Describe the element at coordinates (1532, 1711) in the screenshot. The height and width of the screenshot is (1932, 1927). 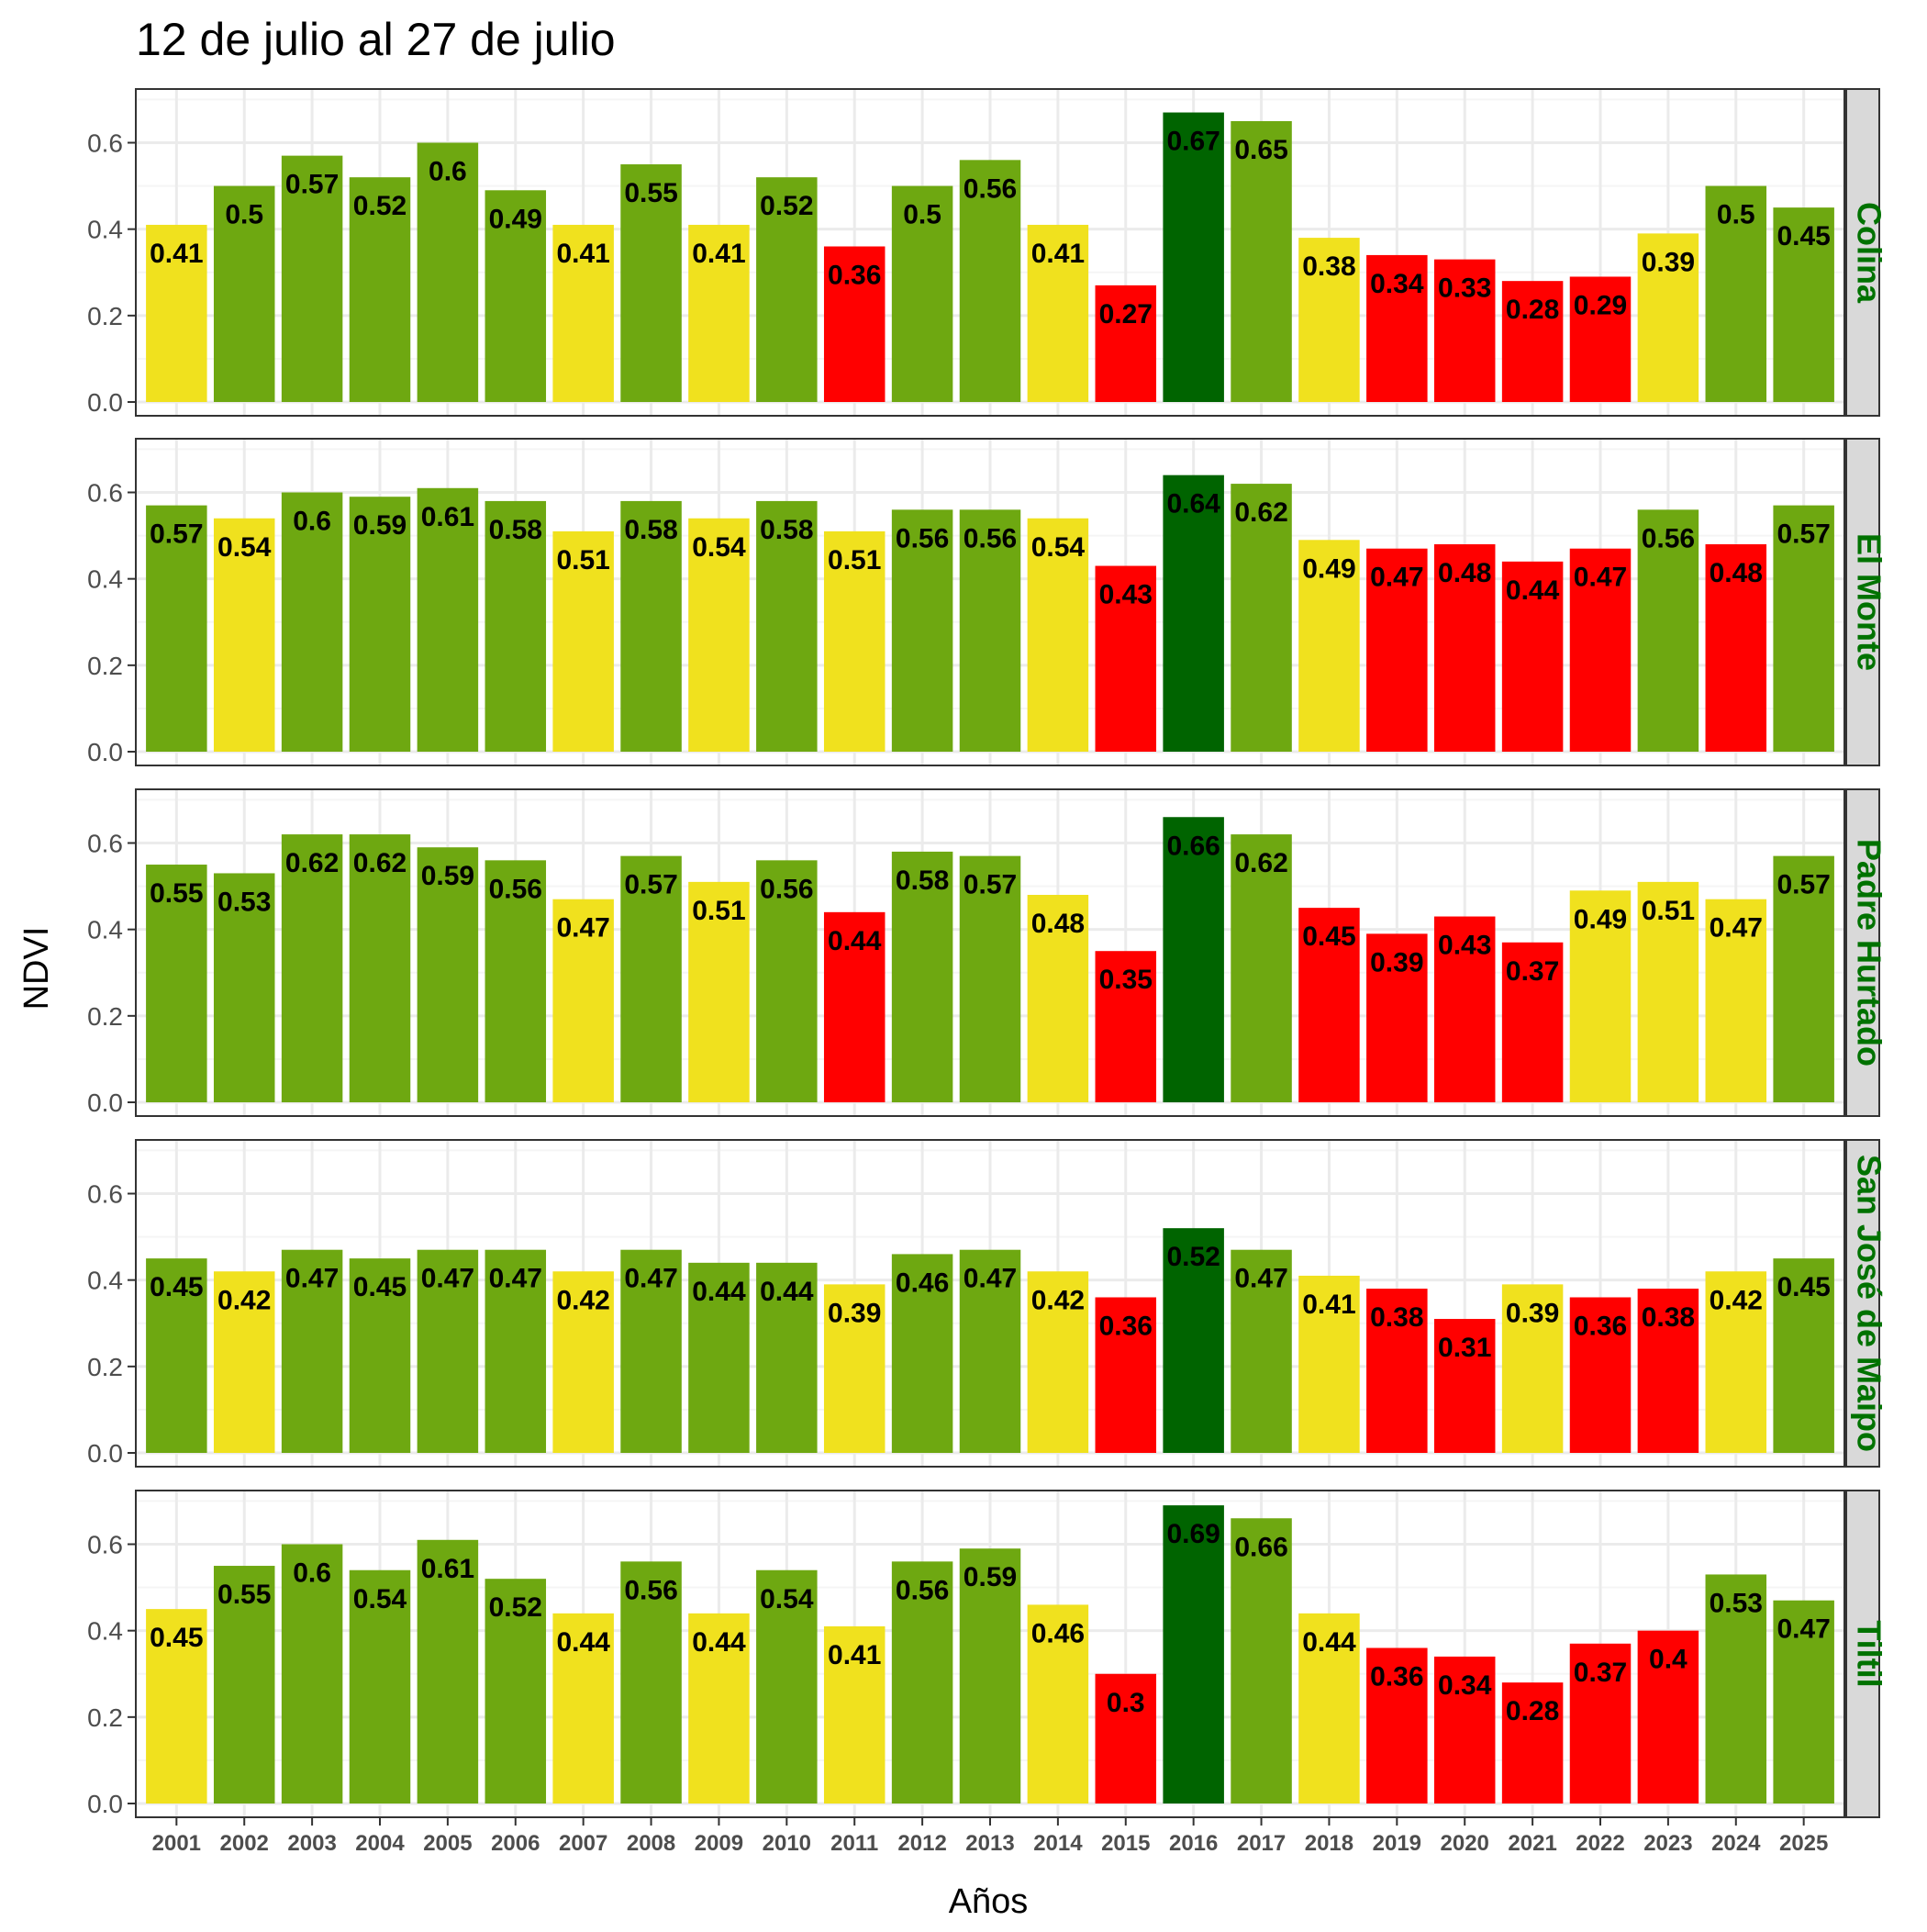
I see `bar-value-label: 0.28` at that location.